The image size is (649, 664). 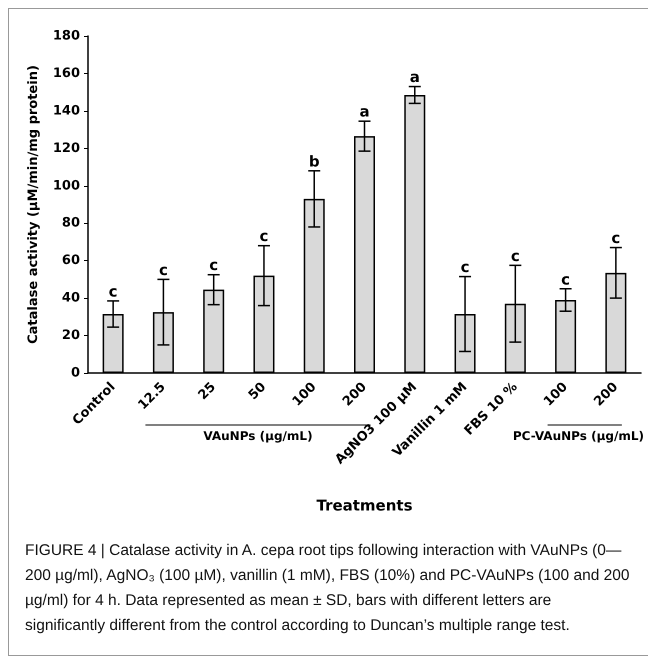 What do you see at coordinates (207, 392) in the screenshot?
I see `x-tick-label: 25` at bounding box center [207, 392].